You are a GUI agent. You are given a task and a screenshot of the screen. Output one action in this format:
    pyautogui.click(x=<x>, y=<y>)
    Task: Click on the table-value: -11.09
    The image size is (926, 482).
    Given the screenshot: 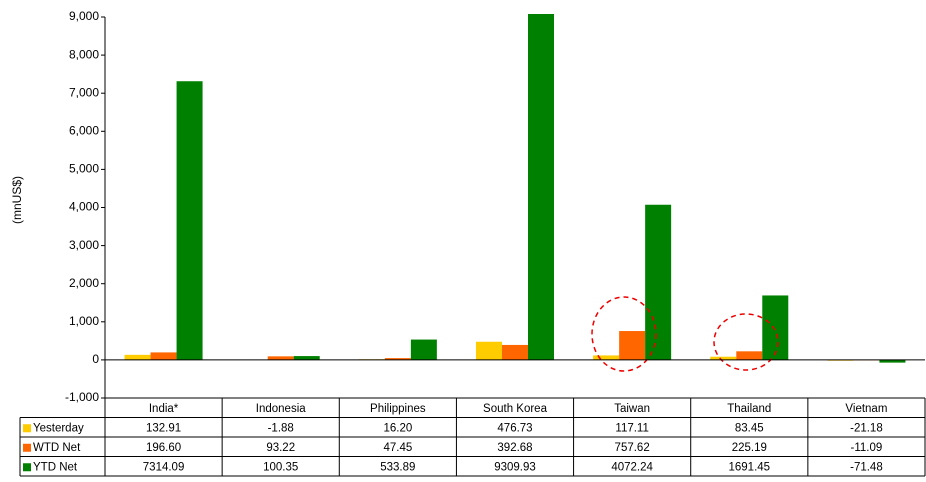 What is the action you would take?
    pyautogui.click(x=867, y=448)
    